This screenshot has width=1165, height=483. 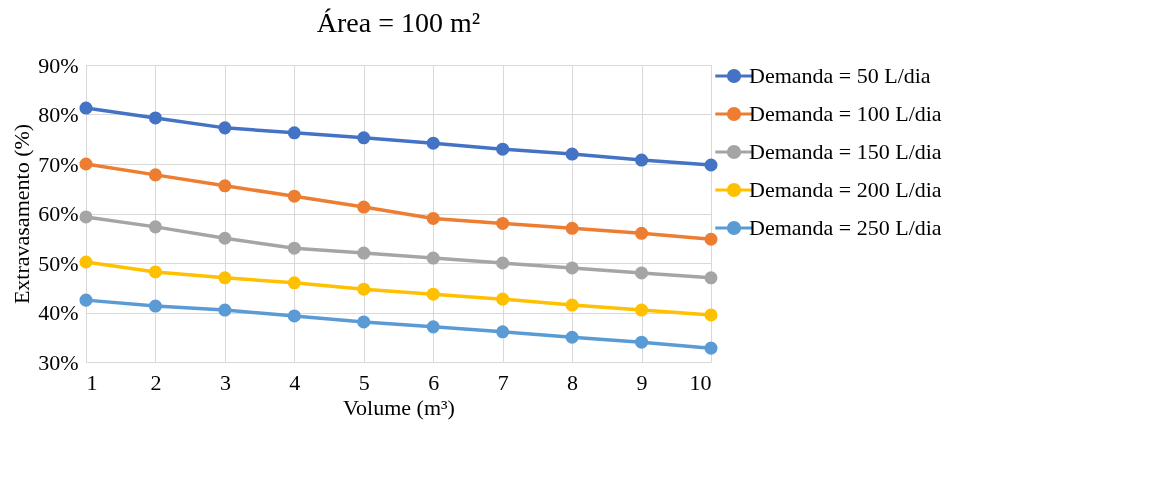 What do you see at coordinates (398, 22) in the screenshot?
I see `chart-title: Área = 100 m²` at bounding box center [398, 22].